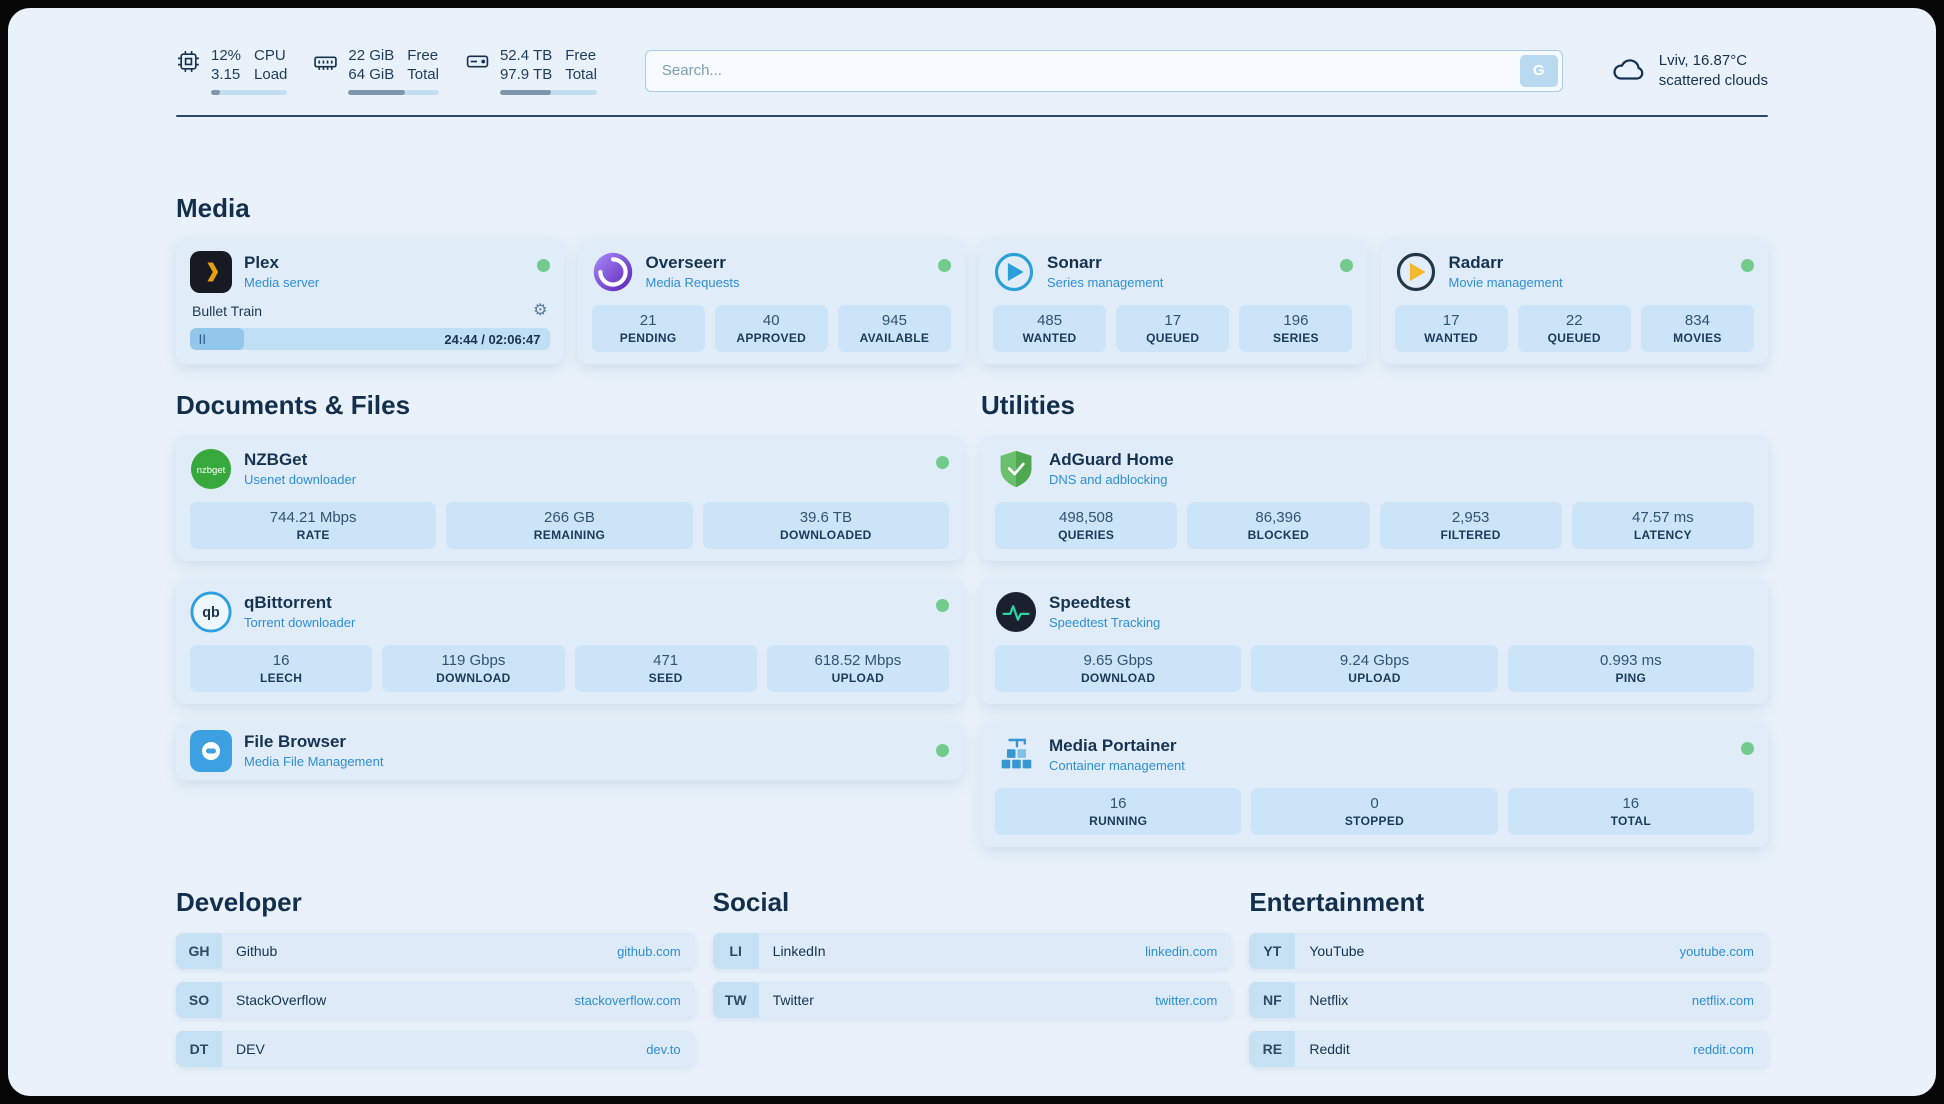  Describe the element at coordinates (581, 55) in the screenshot. I see `disk-free-label: Free` at that location.